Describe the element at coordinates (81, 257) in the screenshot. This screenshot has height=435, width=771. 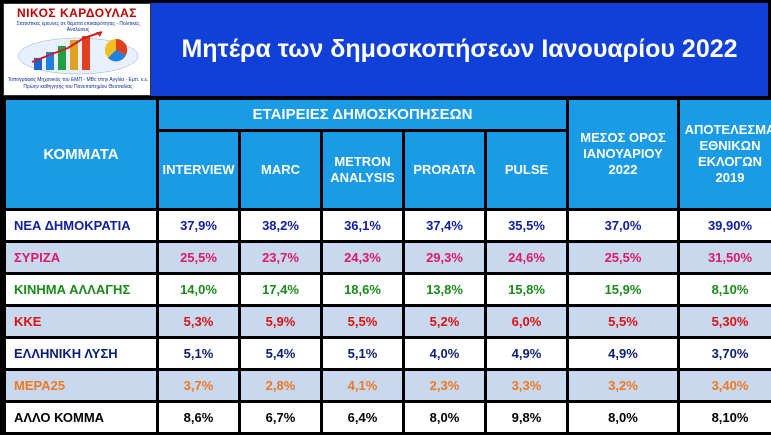
I see `party-name: ΣΥΡΙΖΑ` at that location.